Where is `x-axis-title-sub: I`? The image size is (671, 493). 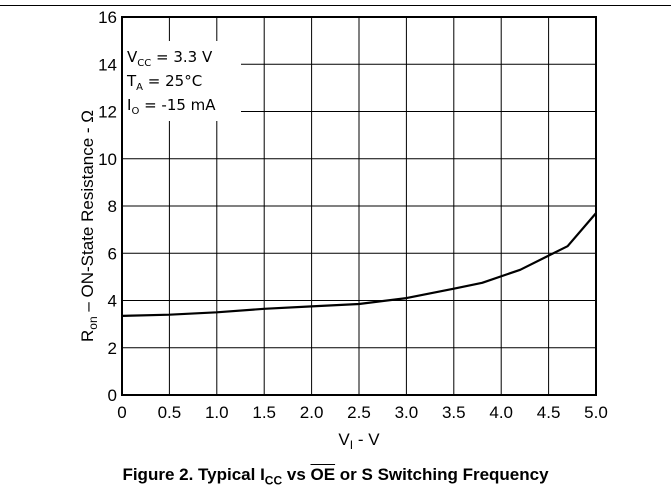
x-axis-title-sub: I is located at coordinates (351, 445).